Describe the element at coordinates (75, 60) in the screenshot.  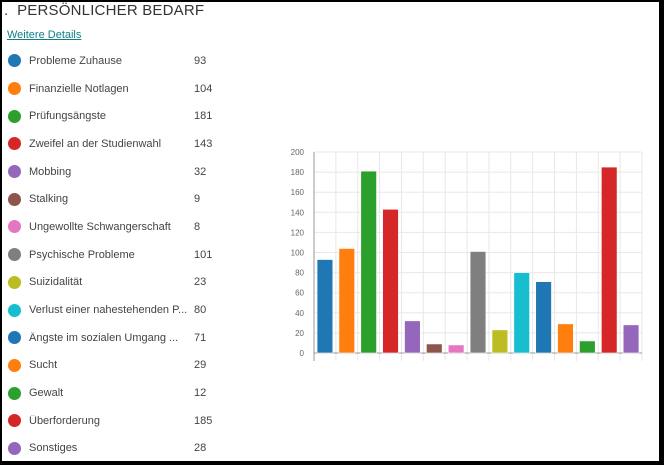
I see `legend-label: Probleme Zuhause` at that location.